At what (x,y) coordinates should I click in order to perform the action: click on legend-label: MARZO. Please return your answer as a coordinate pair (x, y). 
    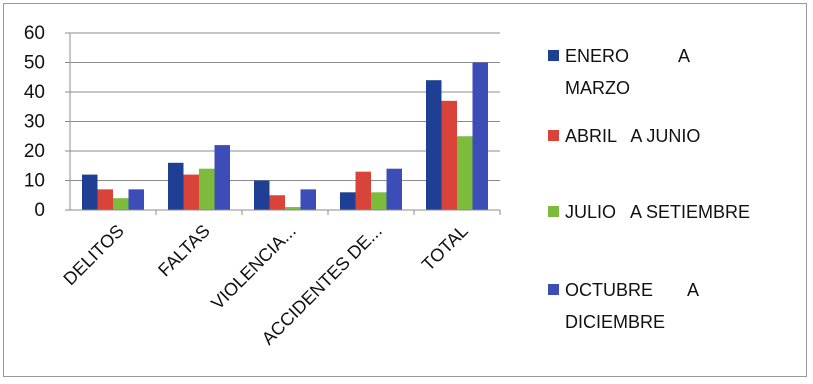
    Looking at the image, I should click on (597, 88).